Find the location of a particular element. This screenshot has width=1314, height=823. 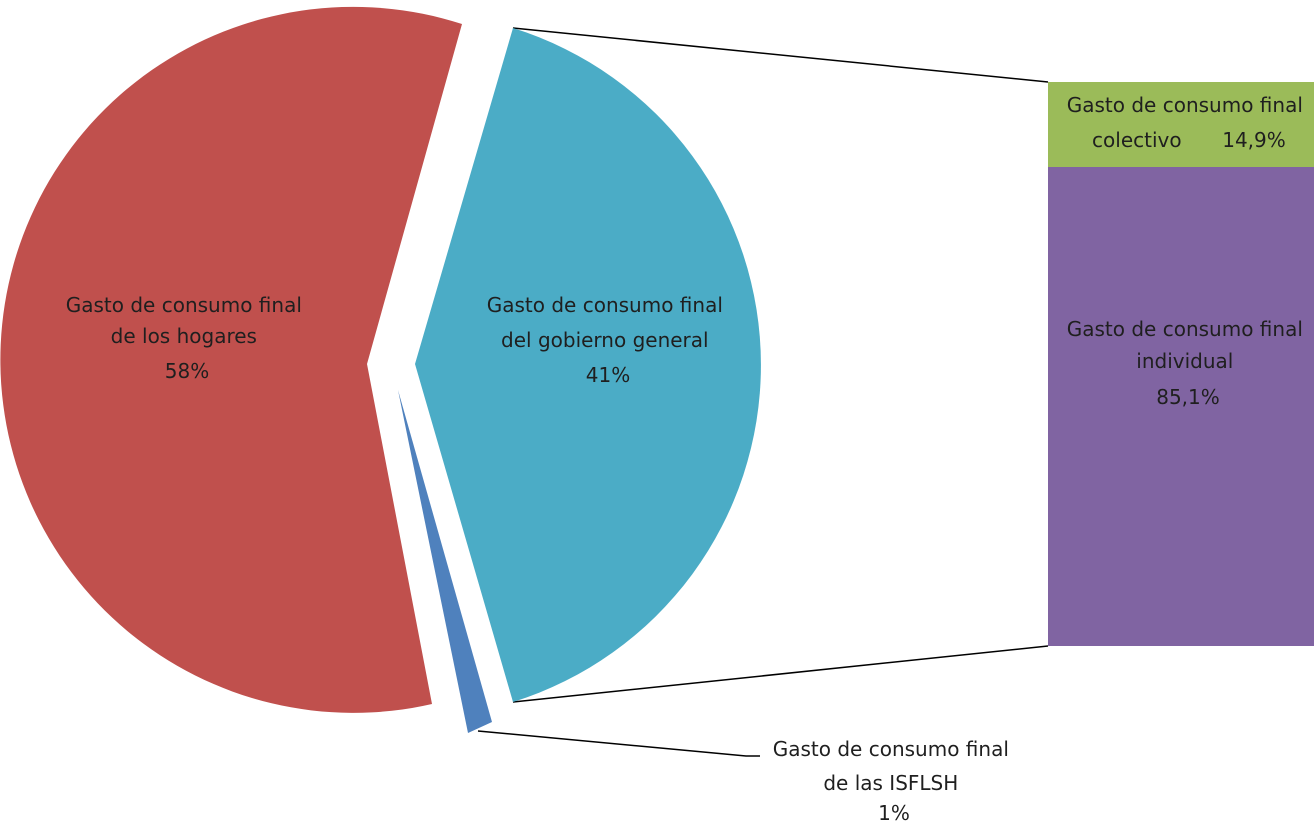

bar-label-individual: Gasto de consumo final individual 85,1% is located at coordinates (1188, 363).